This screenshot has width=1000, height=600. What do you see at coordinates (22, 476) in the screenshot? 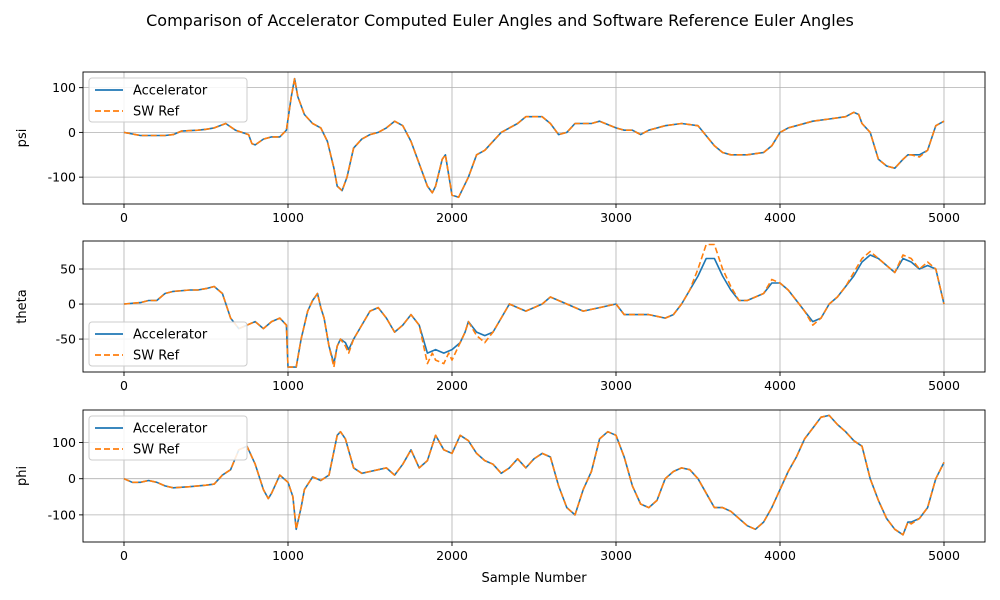
I see `y-axis-label: phi` at bounding box center [22, 476].